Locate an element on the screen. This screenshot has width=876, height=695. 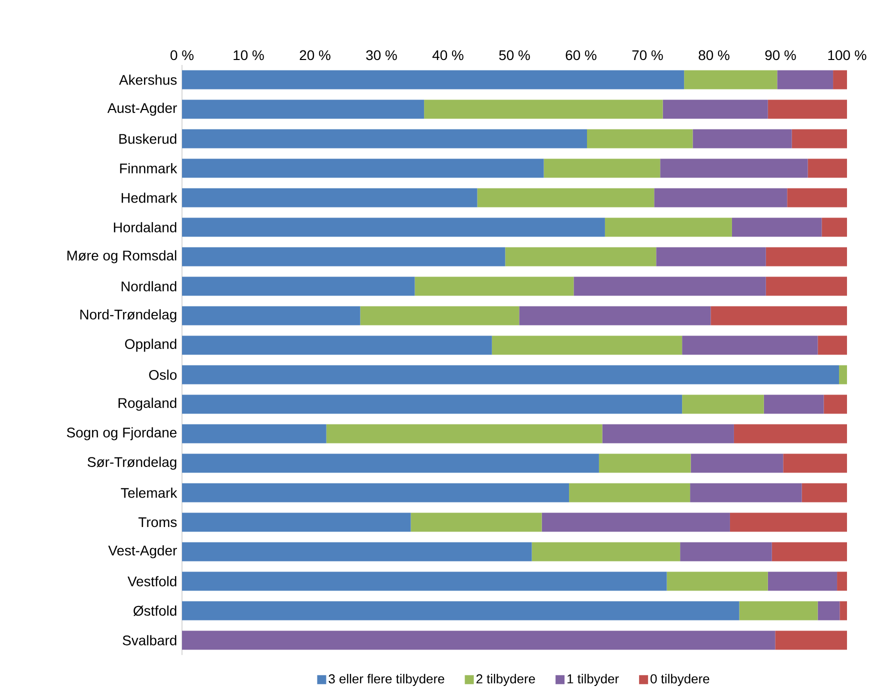
x-tick-label: 0 % is located at coordinates (182, 55).